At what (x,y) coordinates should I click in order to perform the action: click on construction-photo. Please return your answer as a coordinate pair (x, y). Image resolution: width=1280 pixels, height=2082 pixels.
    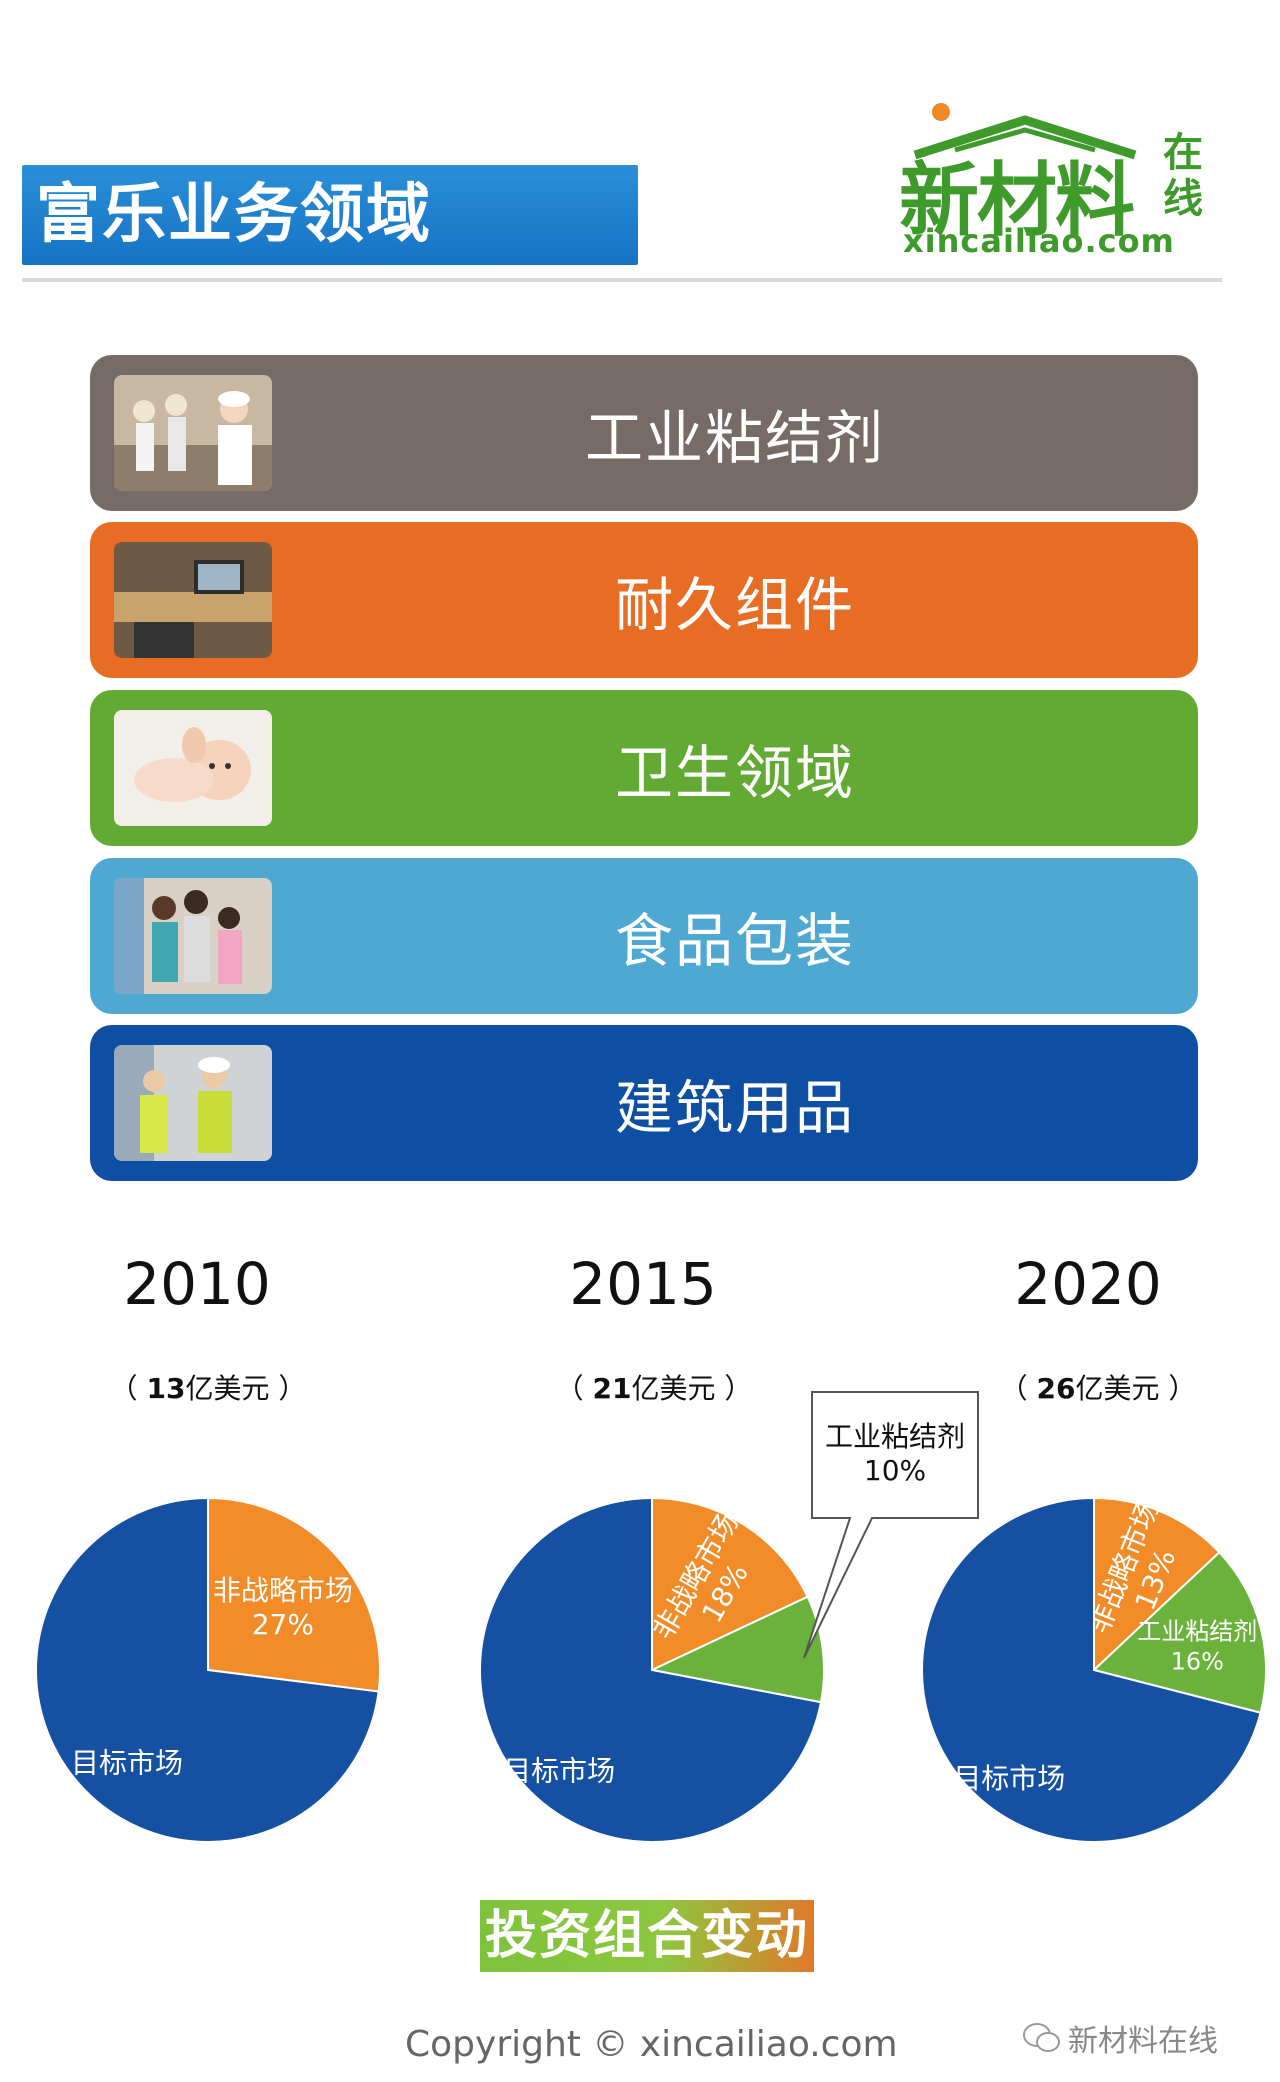
    Looking at the image, I should click on (193, 1103).